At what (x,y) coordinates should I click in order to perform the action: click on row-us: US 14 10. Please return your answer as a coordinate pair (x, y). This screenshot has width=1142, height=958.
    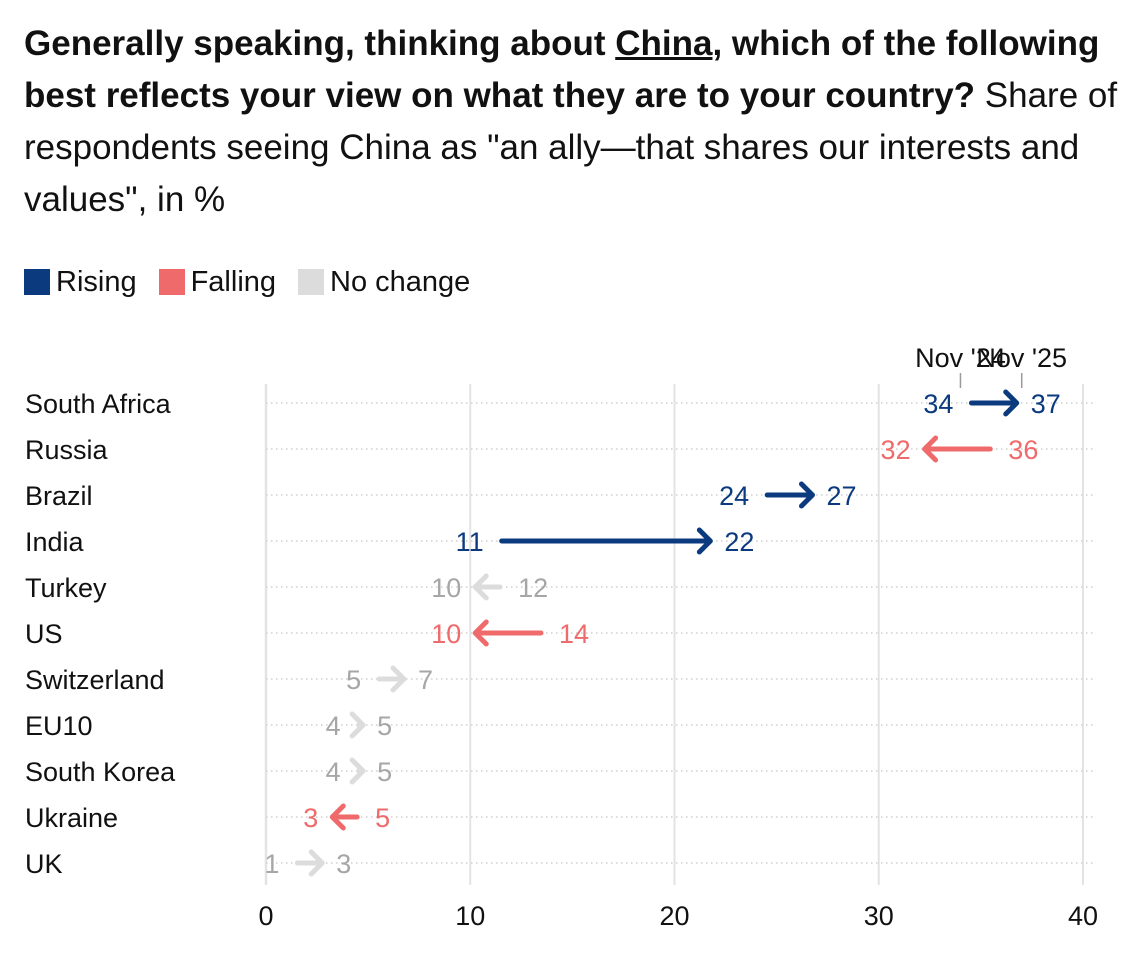
    Looking at the image, I should click on (560, 634).